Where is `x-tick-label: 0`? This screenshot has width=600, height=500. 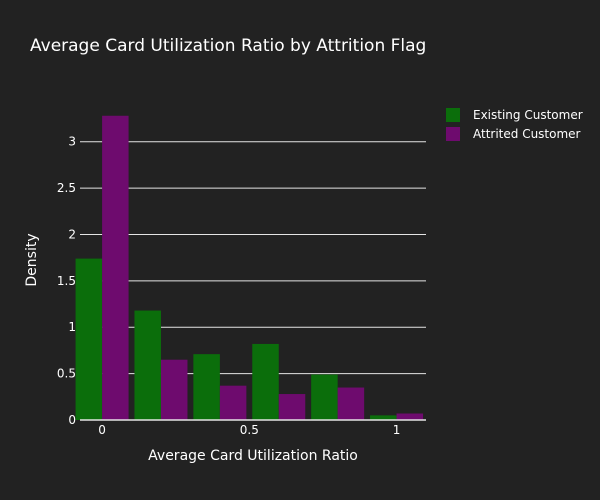 x-tick-label: 0 is located at coordinates (102, 430).